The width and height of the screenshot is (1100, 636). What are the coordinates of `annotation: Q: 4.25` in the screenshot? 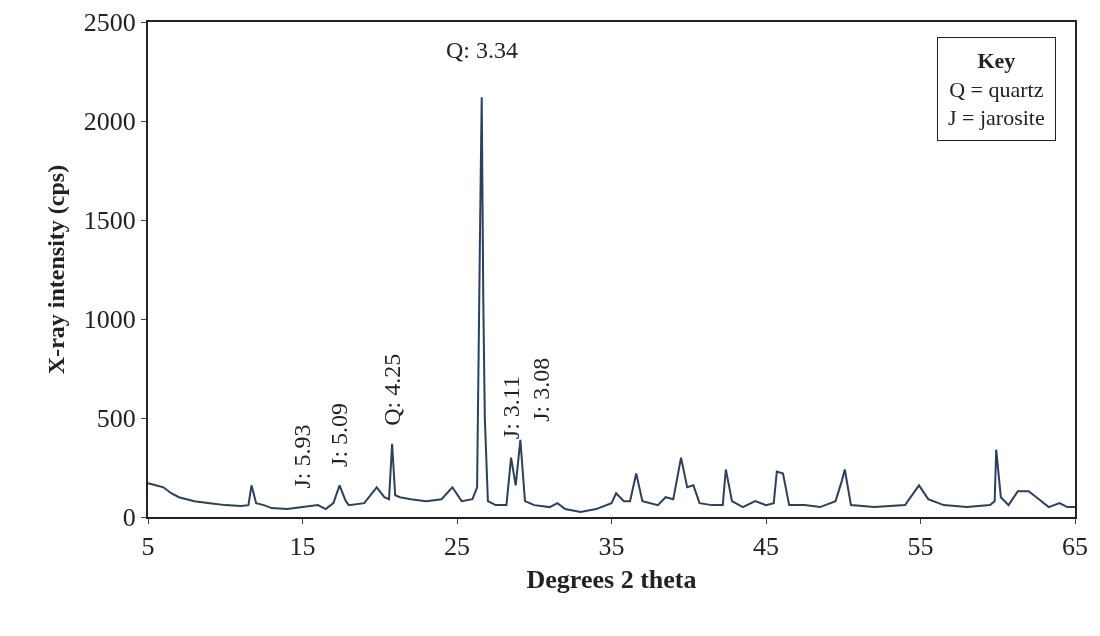 It's located at (392, 389).